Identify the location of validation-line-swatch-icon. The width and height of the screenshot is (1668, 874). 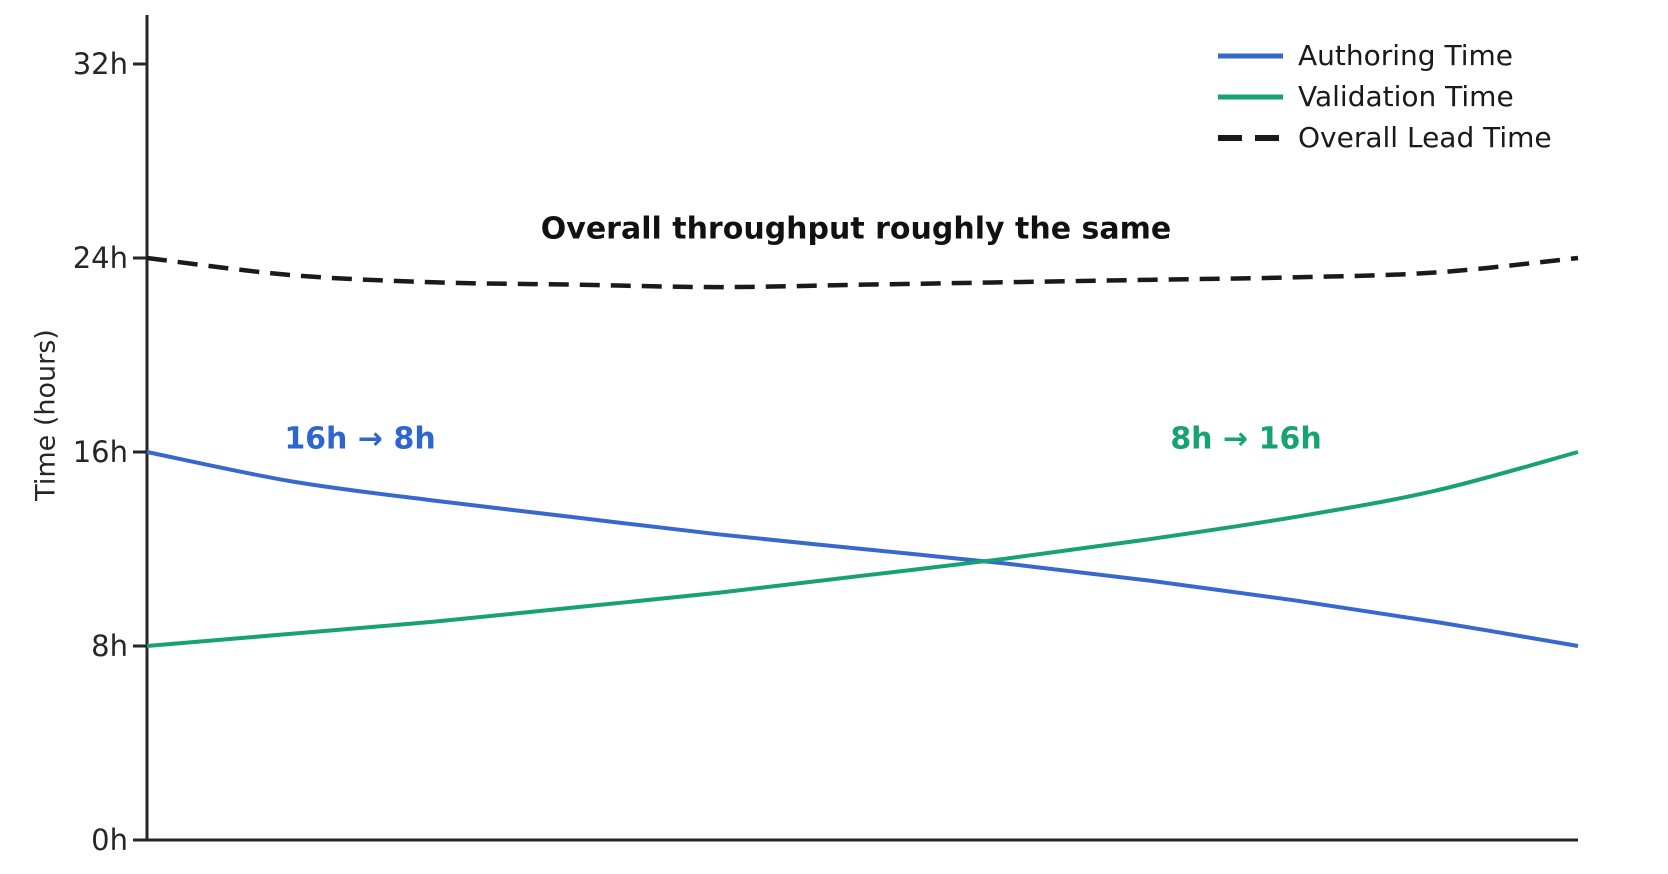
(1250, 96).